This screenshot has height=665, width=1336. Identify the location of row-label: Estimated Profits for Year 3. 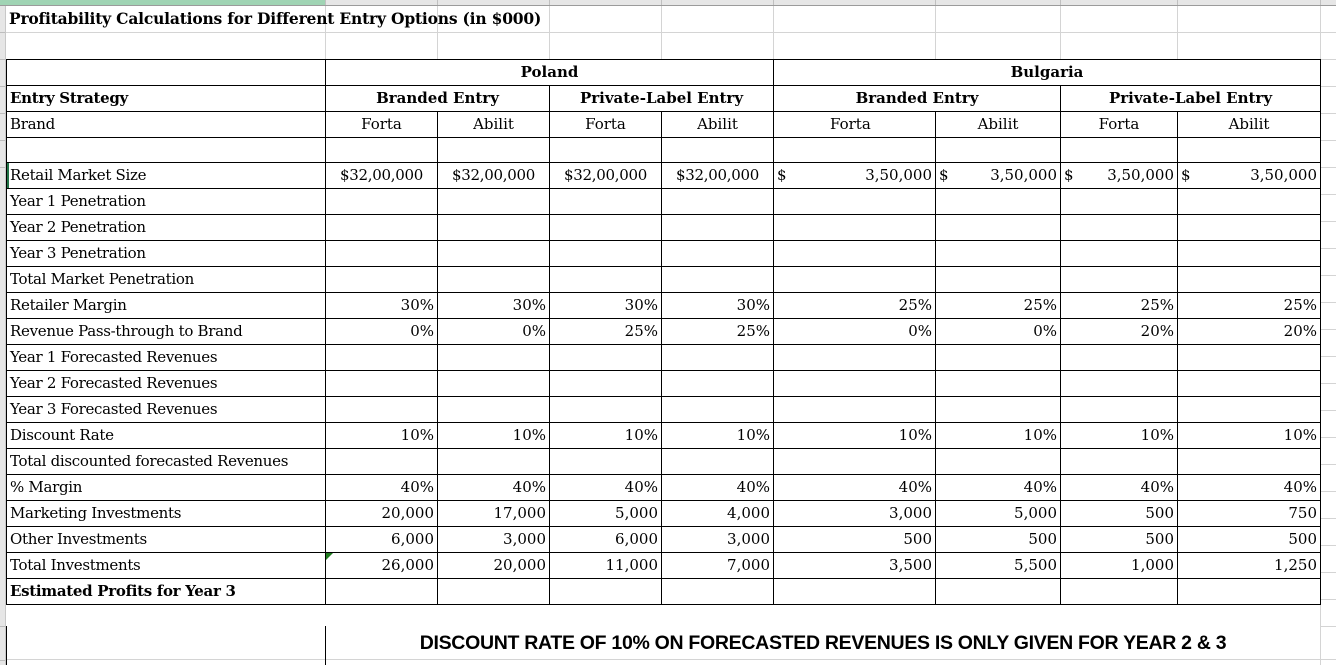
(166, 591).